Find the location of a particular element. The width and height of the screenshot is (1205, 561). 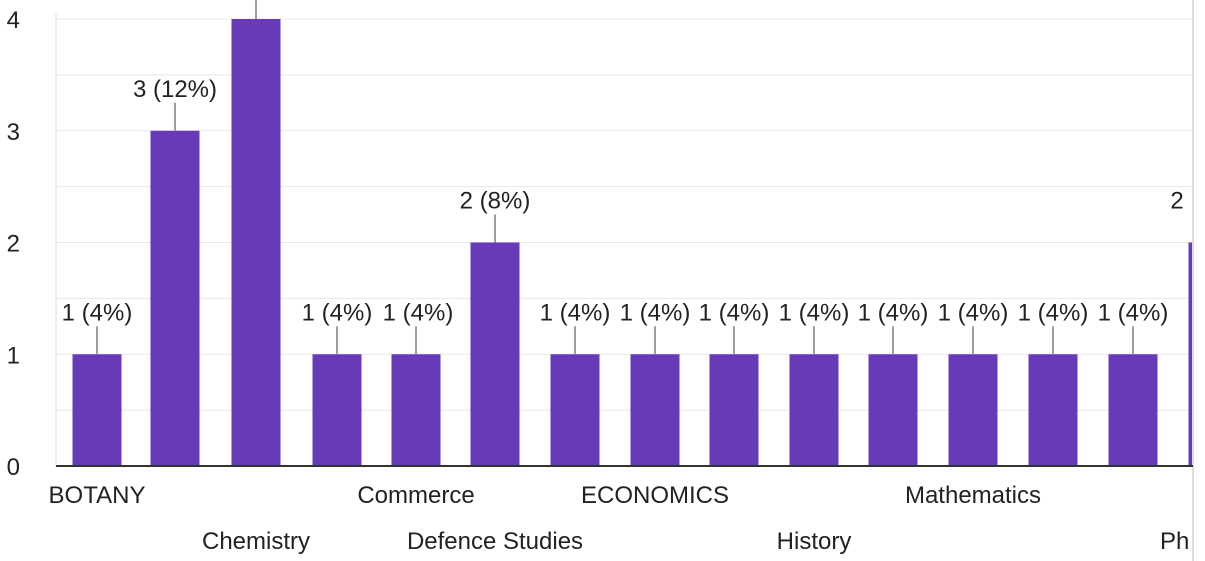

y-tick-label: 2 is located at coordinates (13, 244).